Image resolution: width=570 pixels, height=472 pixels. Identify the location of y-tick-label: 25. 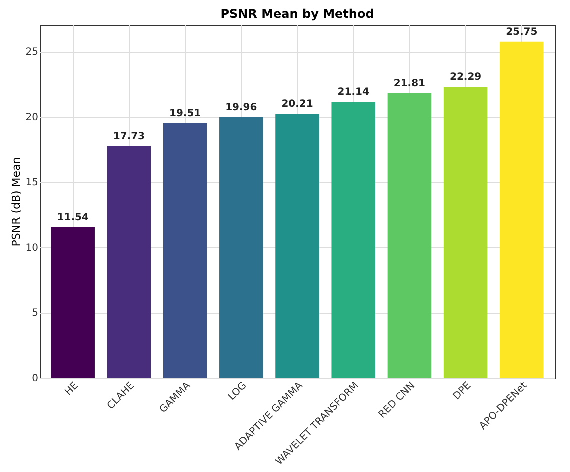
(32, 52).